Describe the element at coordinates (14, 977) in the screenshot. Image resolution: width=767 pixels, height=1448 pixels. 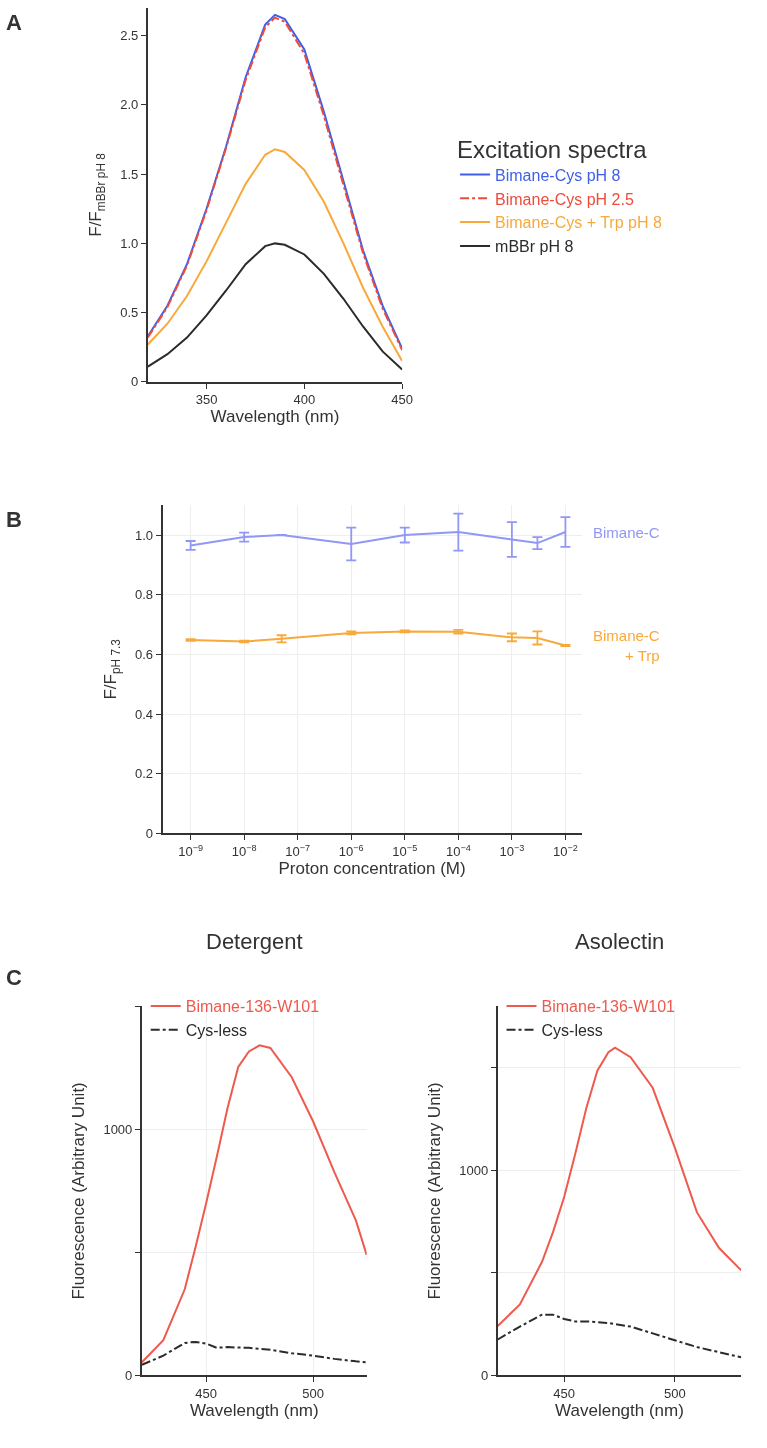
I see `text: C` at that location.